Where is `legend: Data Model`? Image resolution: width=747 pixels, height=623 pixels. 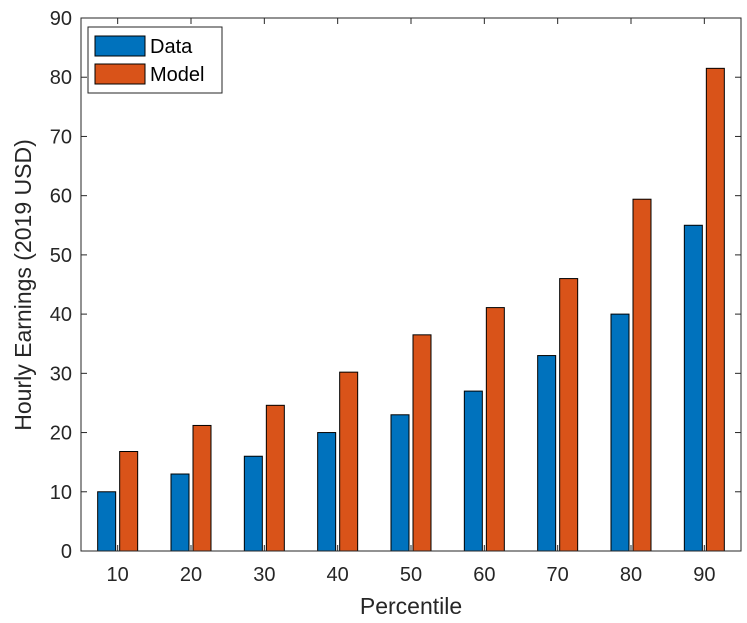 legend: Data Model is located at coordinates (155, 60).